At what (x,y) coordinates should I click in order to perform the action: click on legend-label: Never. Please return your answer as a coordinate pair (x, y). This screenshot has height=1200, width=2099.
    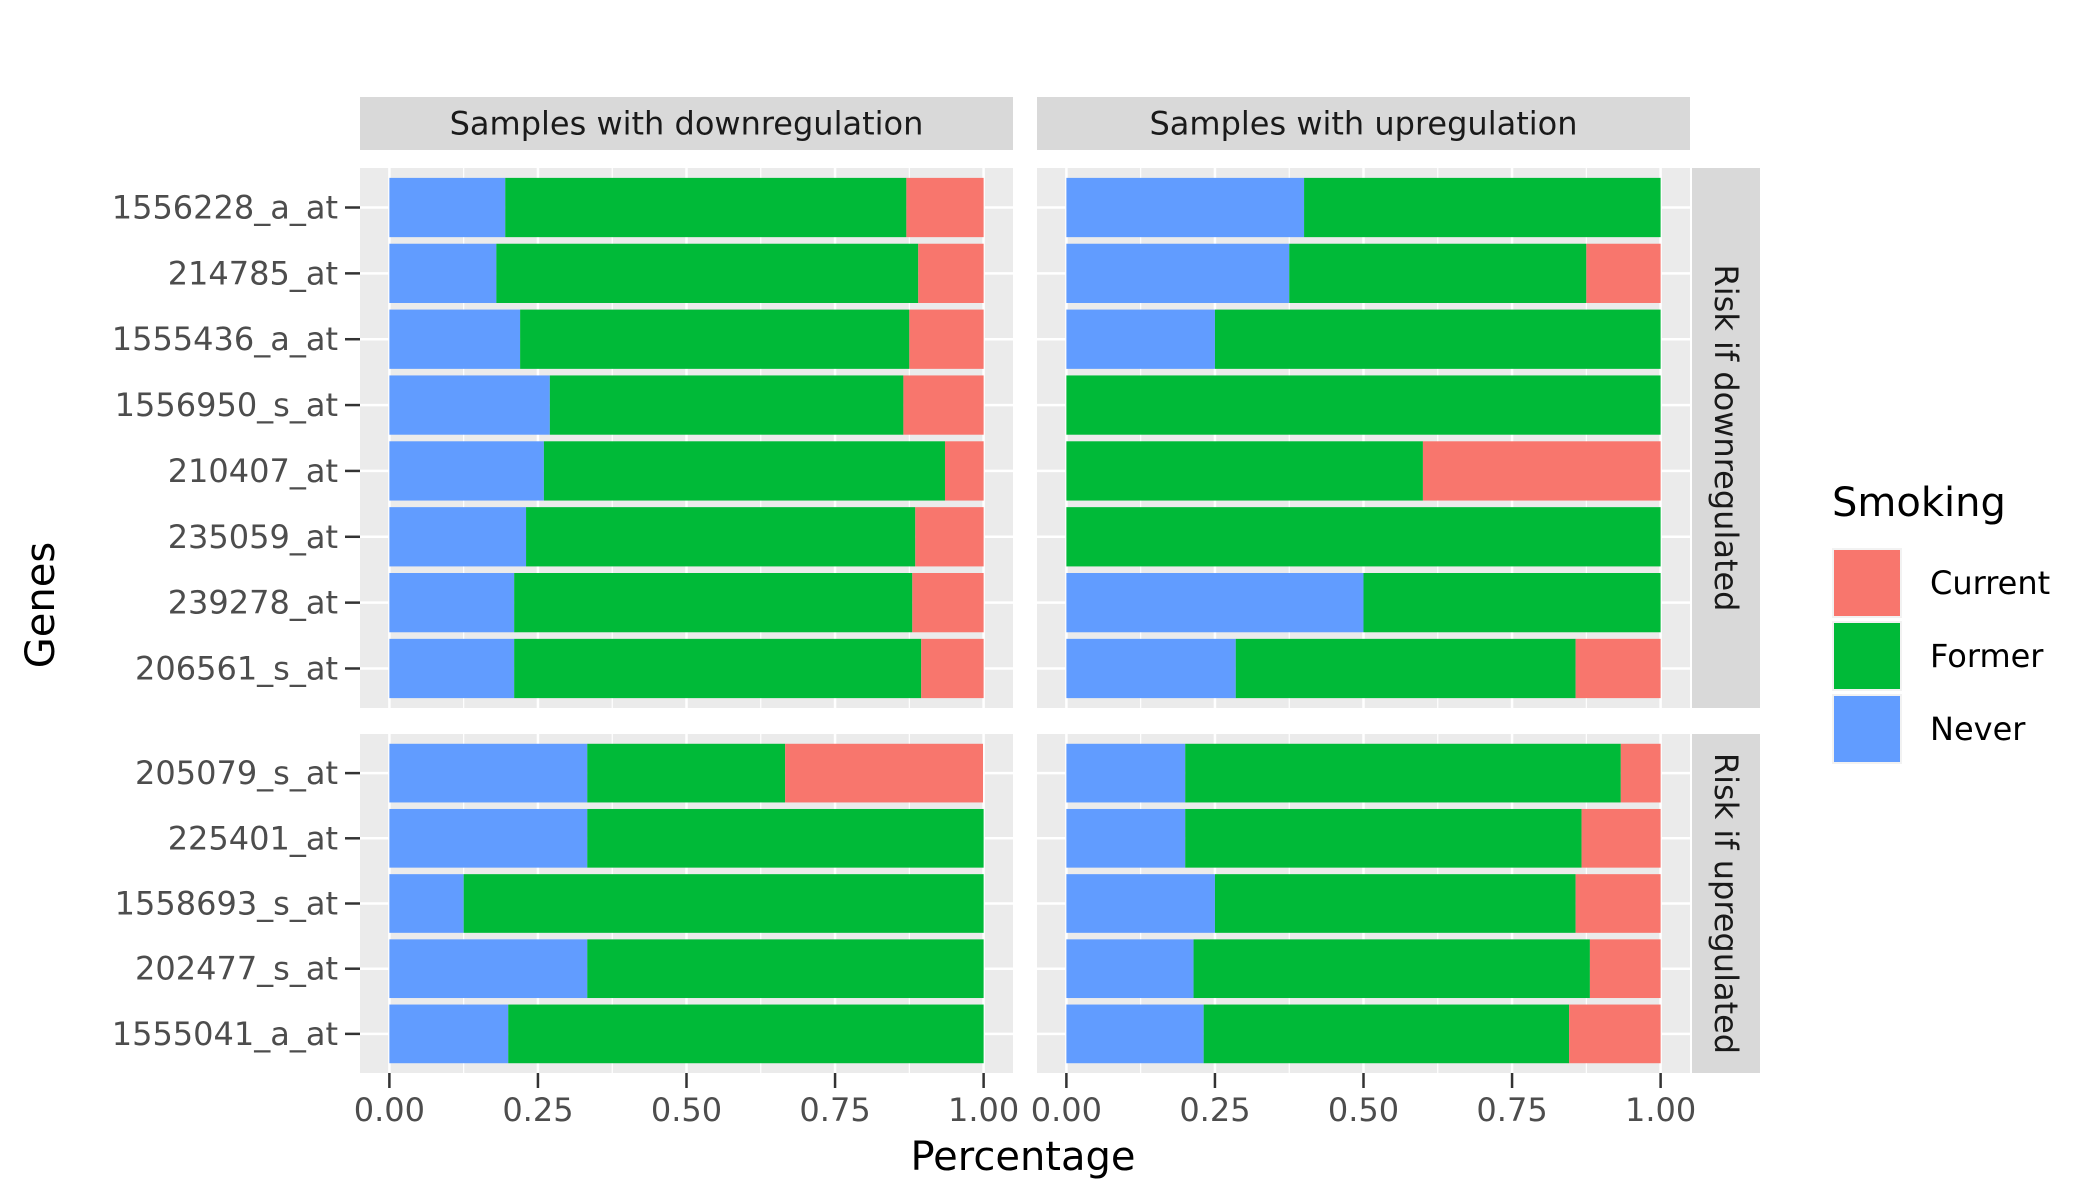
    Looking at the image, I should click on (1978, 729).